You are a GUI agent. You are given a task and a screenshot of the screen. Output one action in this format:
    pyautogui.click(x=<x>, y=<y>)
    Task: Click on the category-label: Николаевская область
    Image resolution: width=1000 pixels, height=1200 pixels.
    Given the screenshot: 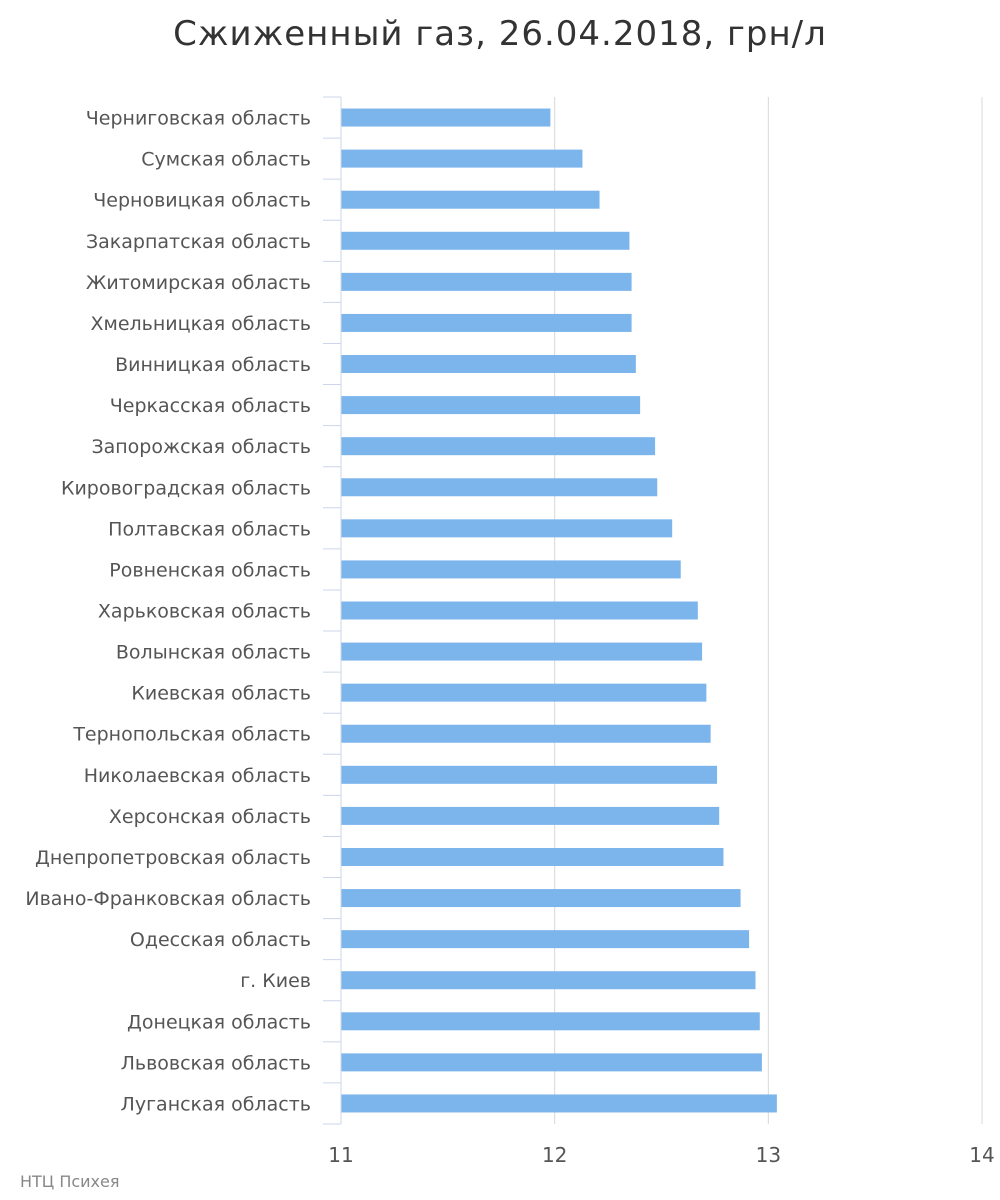 What is the action you would take?
    pyautogui.click(x=197, y=776)
    